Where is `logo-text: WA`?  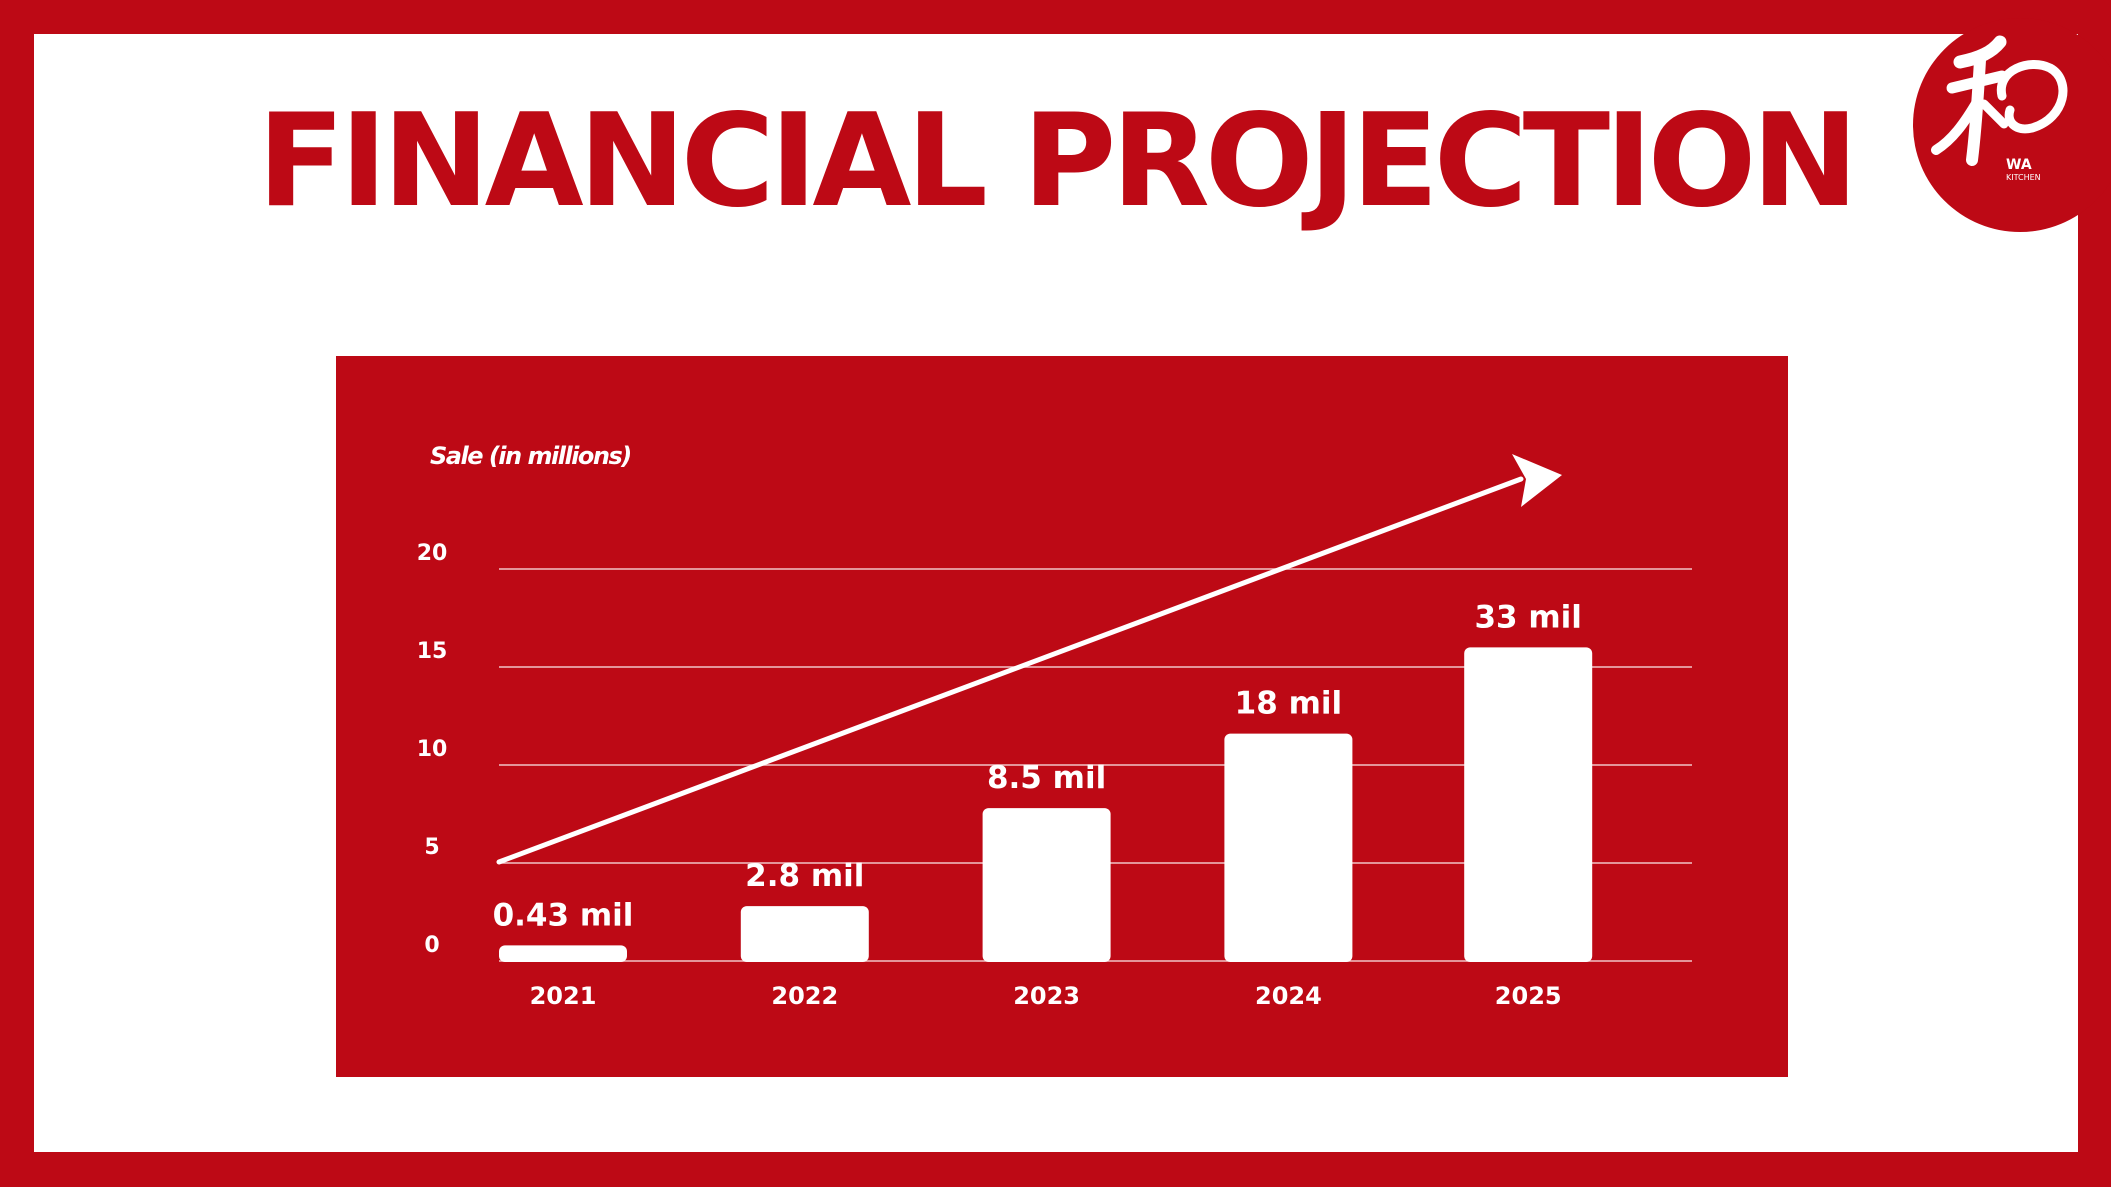 logo-text: WA is located at coordinates (2019, 165).